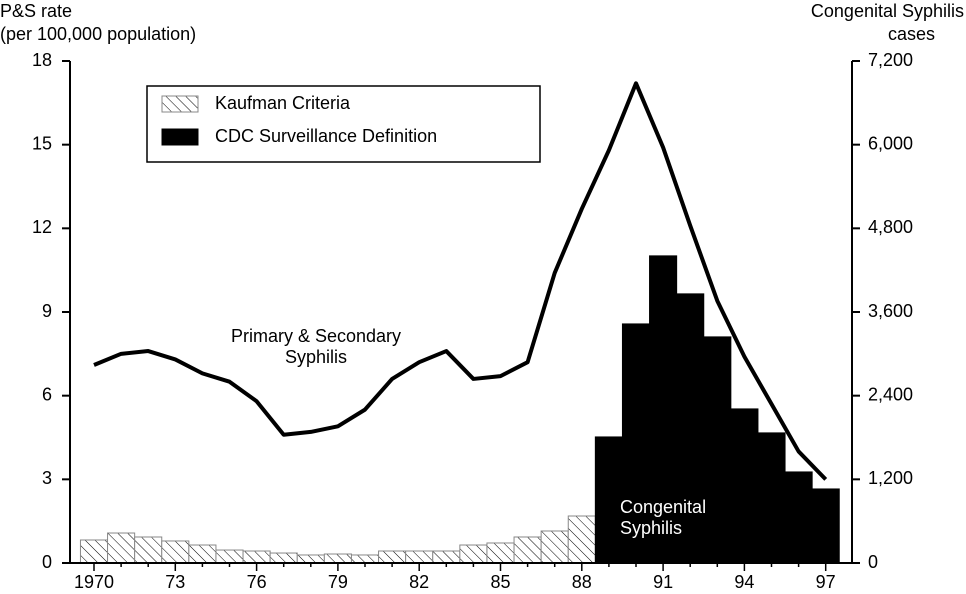 The height and width of the screenshot is (594, 966). I want to click on x-tick-label: 91, so click(663, 582).